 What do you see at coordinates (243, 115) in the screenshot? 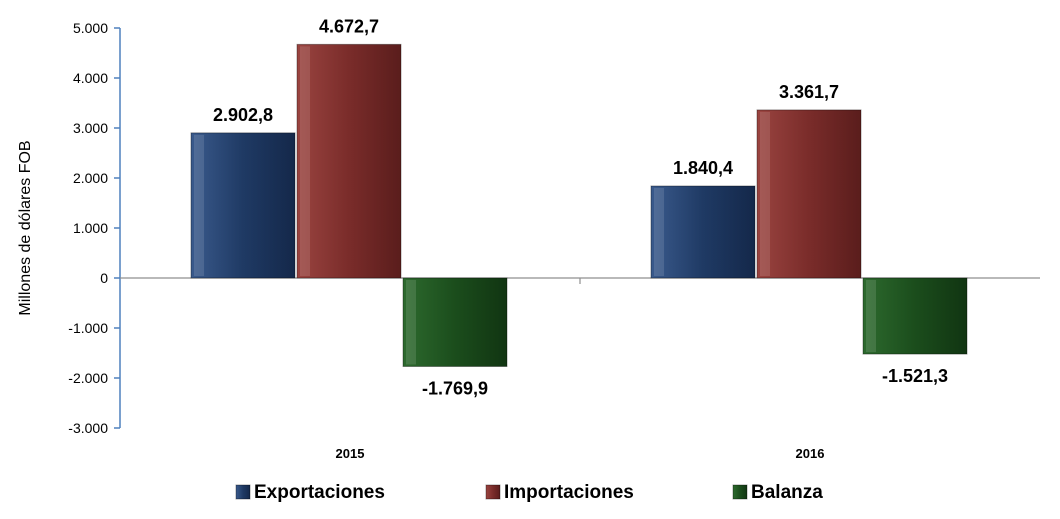
I see `data-label: 2.902,8` at bounding box center [243, 115].